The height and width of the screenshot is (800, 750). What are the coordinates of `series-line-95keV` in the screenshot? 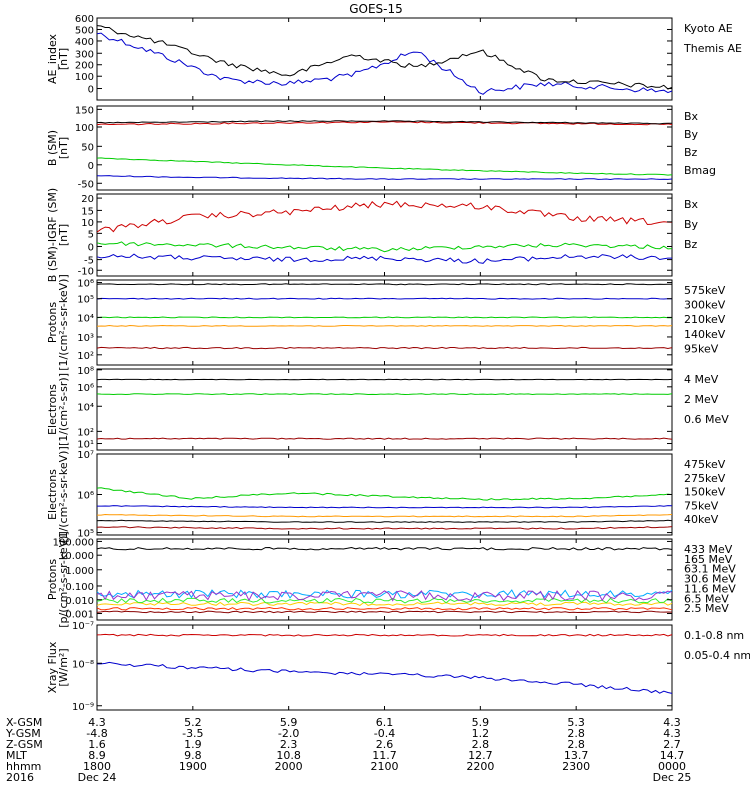 It's located at (384, 284).